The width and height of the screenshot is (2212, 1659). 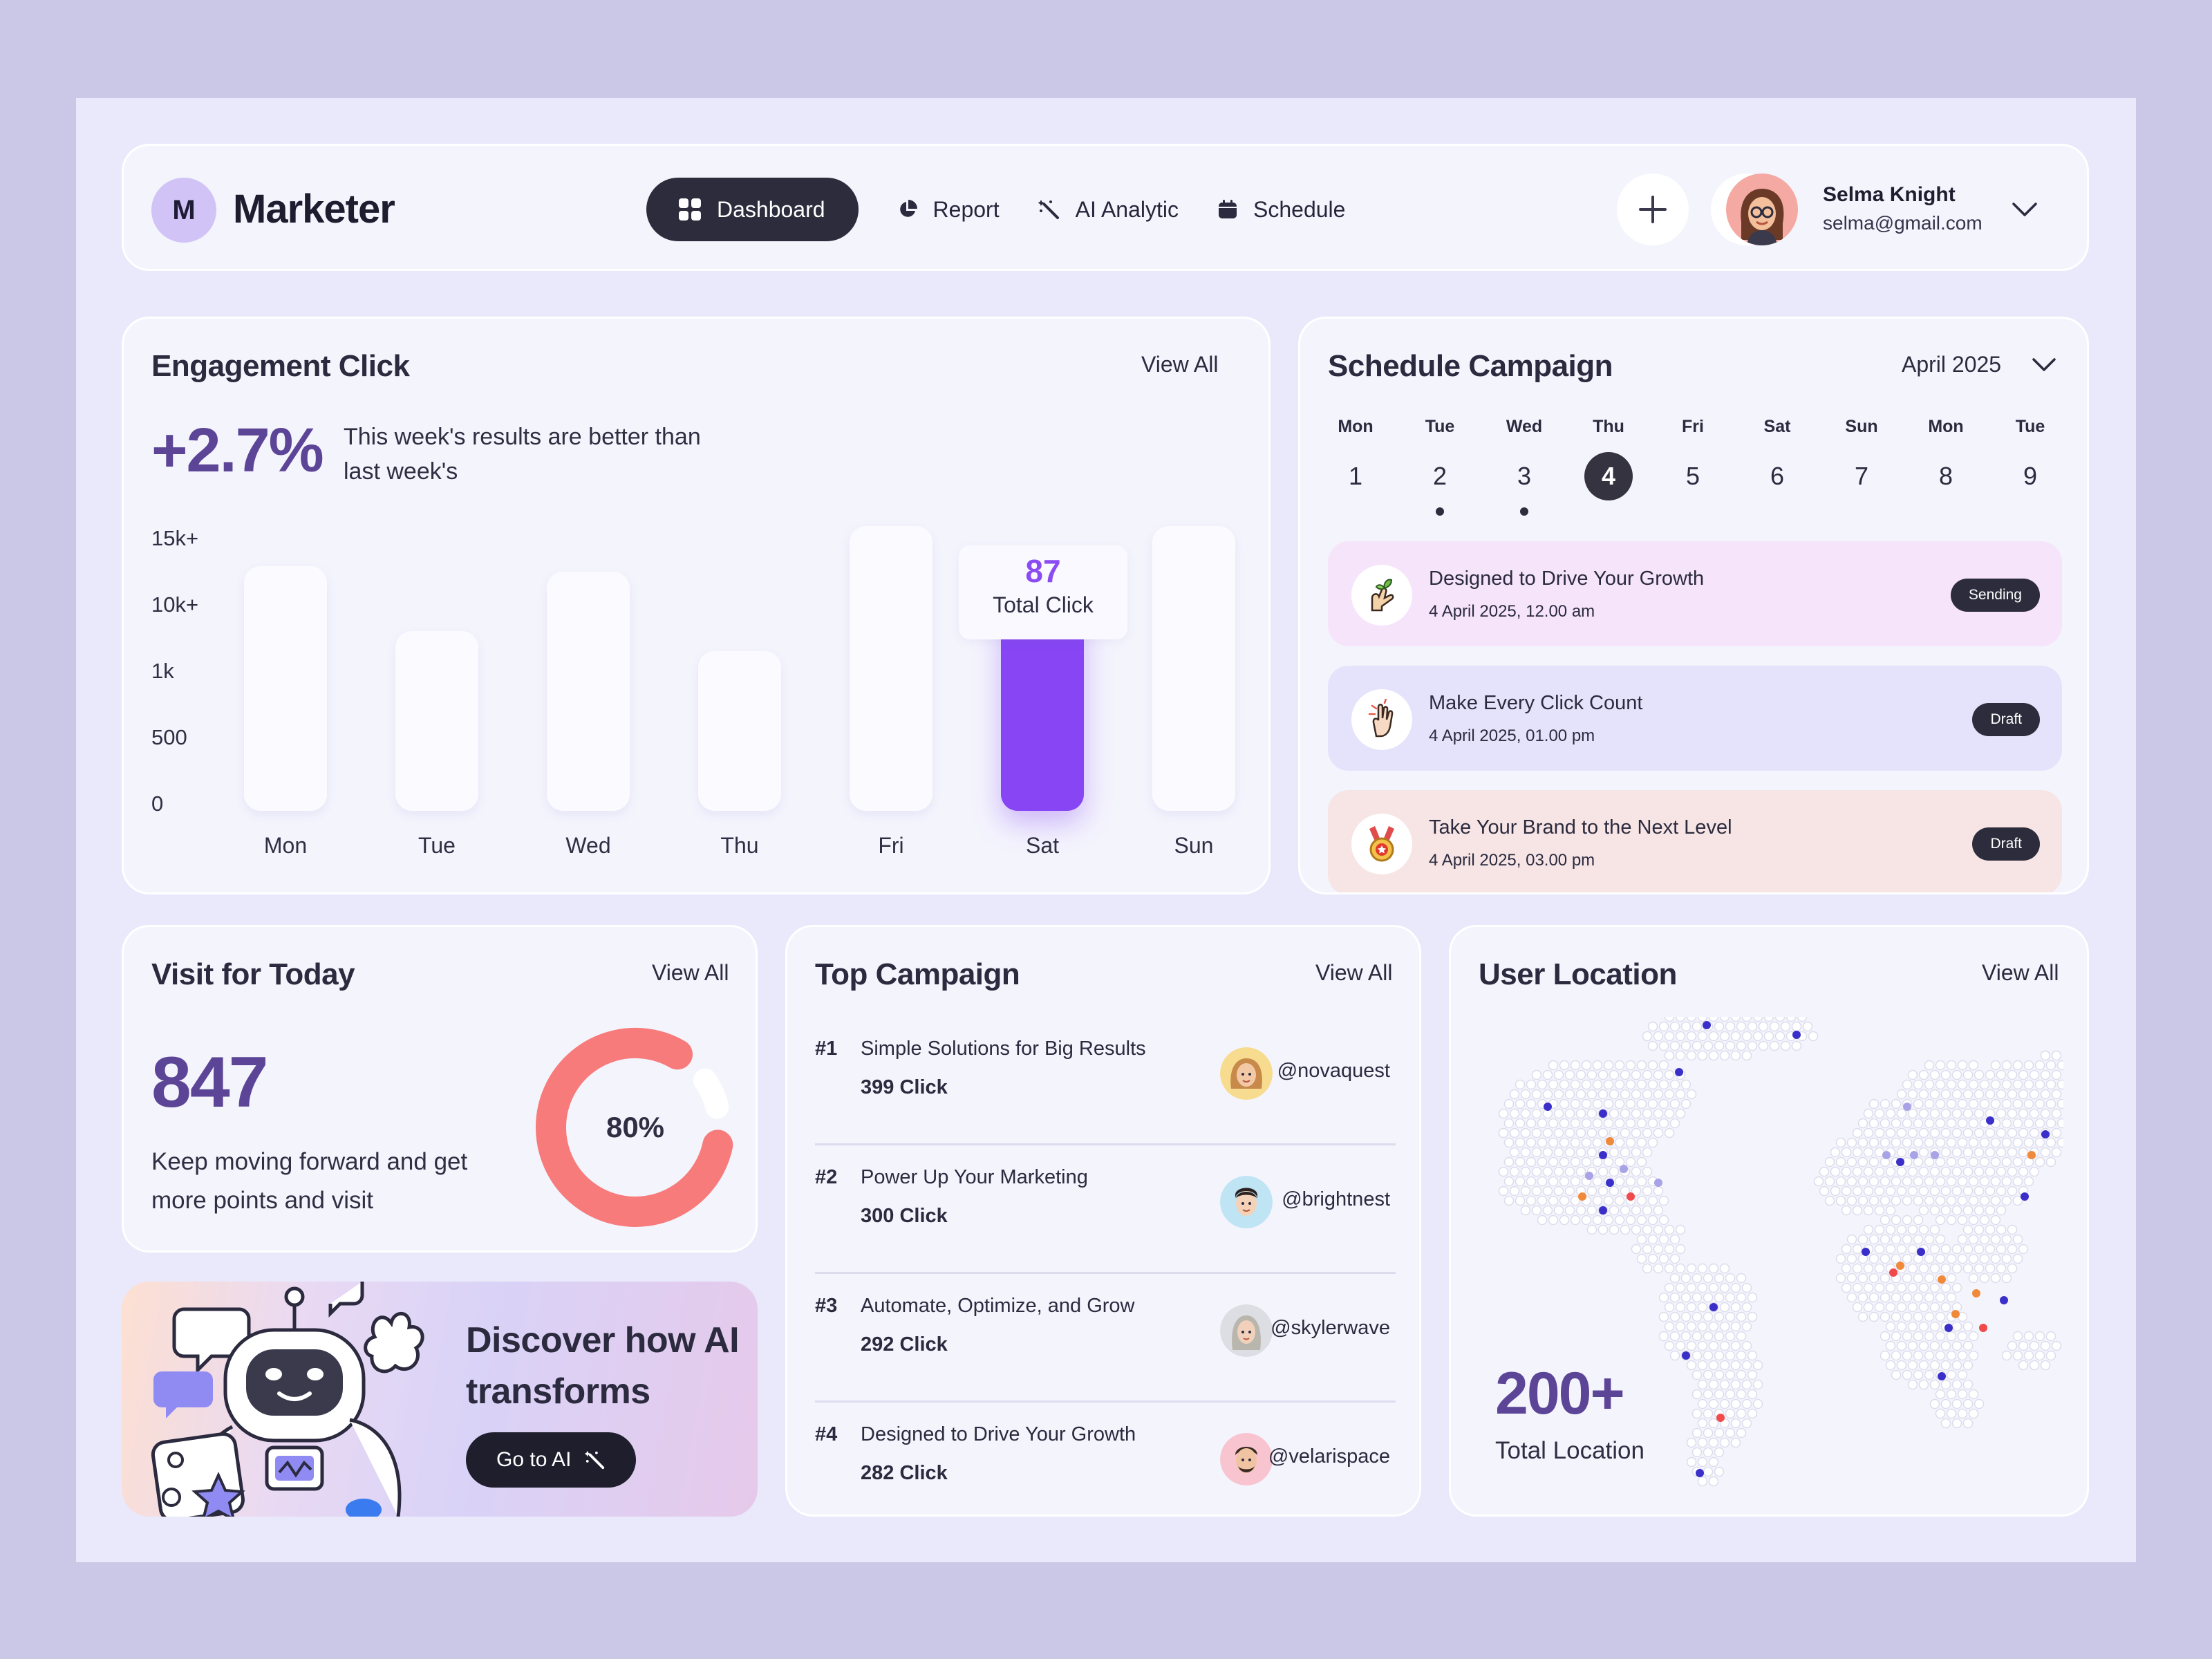 I want to click on visit-view-all-link: View All, so click(x=691, y=972).